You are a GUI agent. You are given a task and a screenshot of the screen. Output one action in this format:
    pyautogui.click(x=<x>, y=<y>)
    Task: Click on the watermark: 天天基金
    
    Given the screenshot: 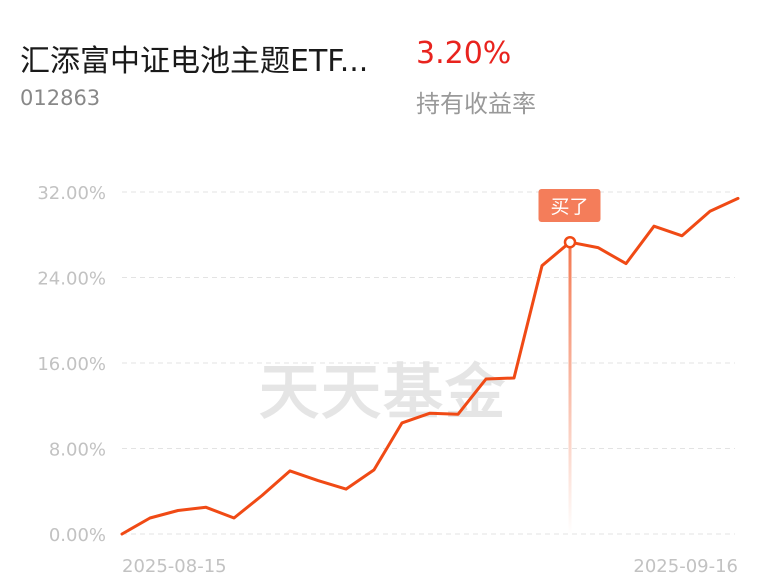 What is the action you would take?
    pyautogui.click(x=383, y=393)
    